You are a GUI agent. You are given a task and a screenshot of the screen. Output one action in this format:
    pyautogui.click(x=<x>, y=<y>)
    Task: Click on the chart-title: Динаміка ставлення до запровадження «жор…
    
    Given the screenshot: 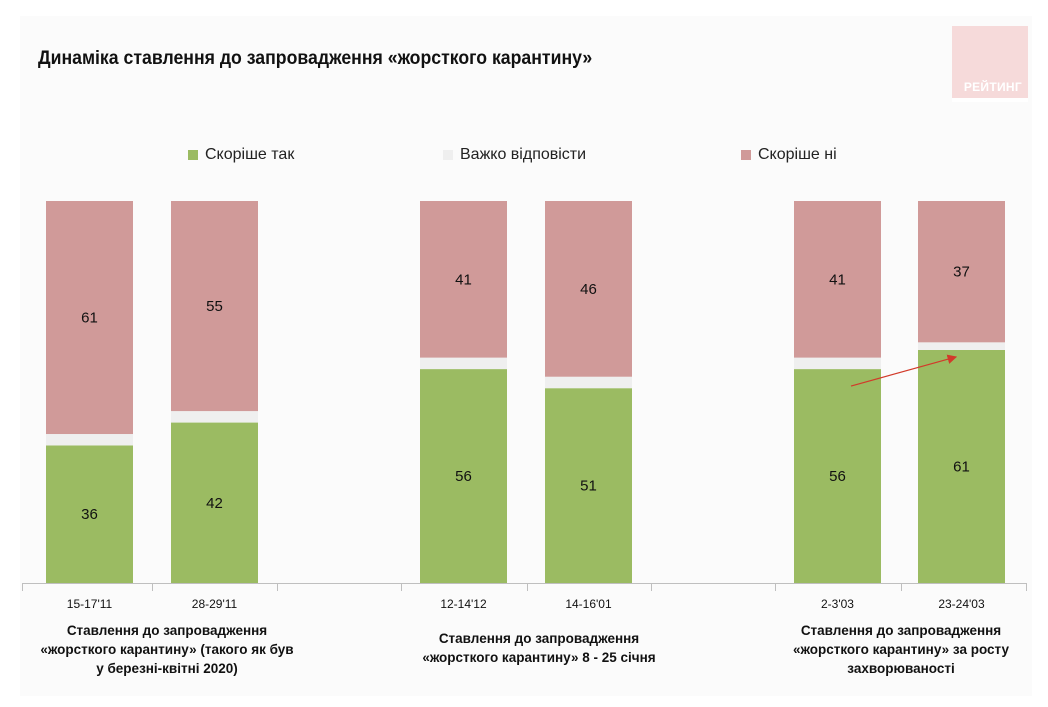 What is the action you would take?
    pyautogui.click(x=315, y=58)
    